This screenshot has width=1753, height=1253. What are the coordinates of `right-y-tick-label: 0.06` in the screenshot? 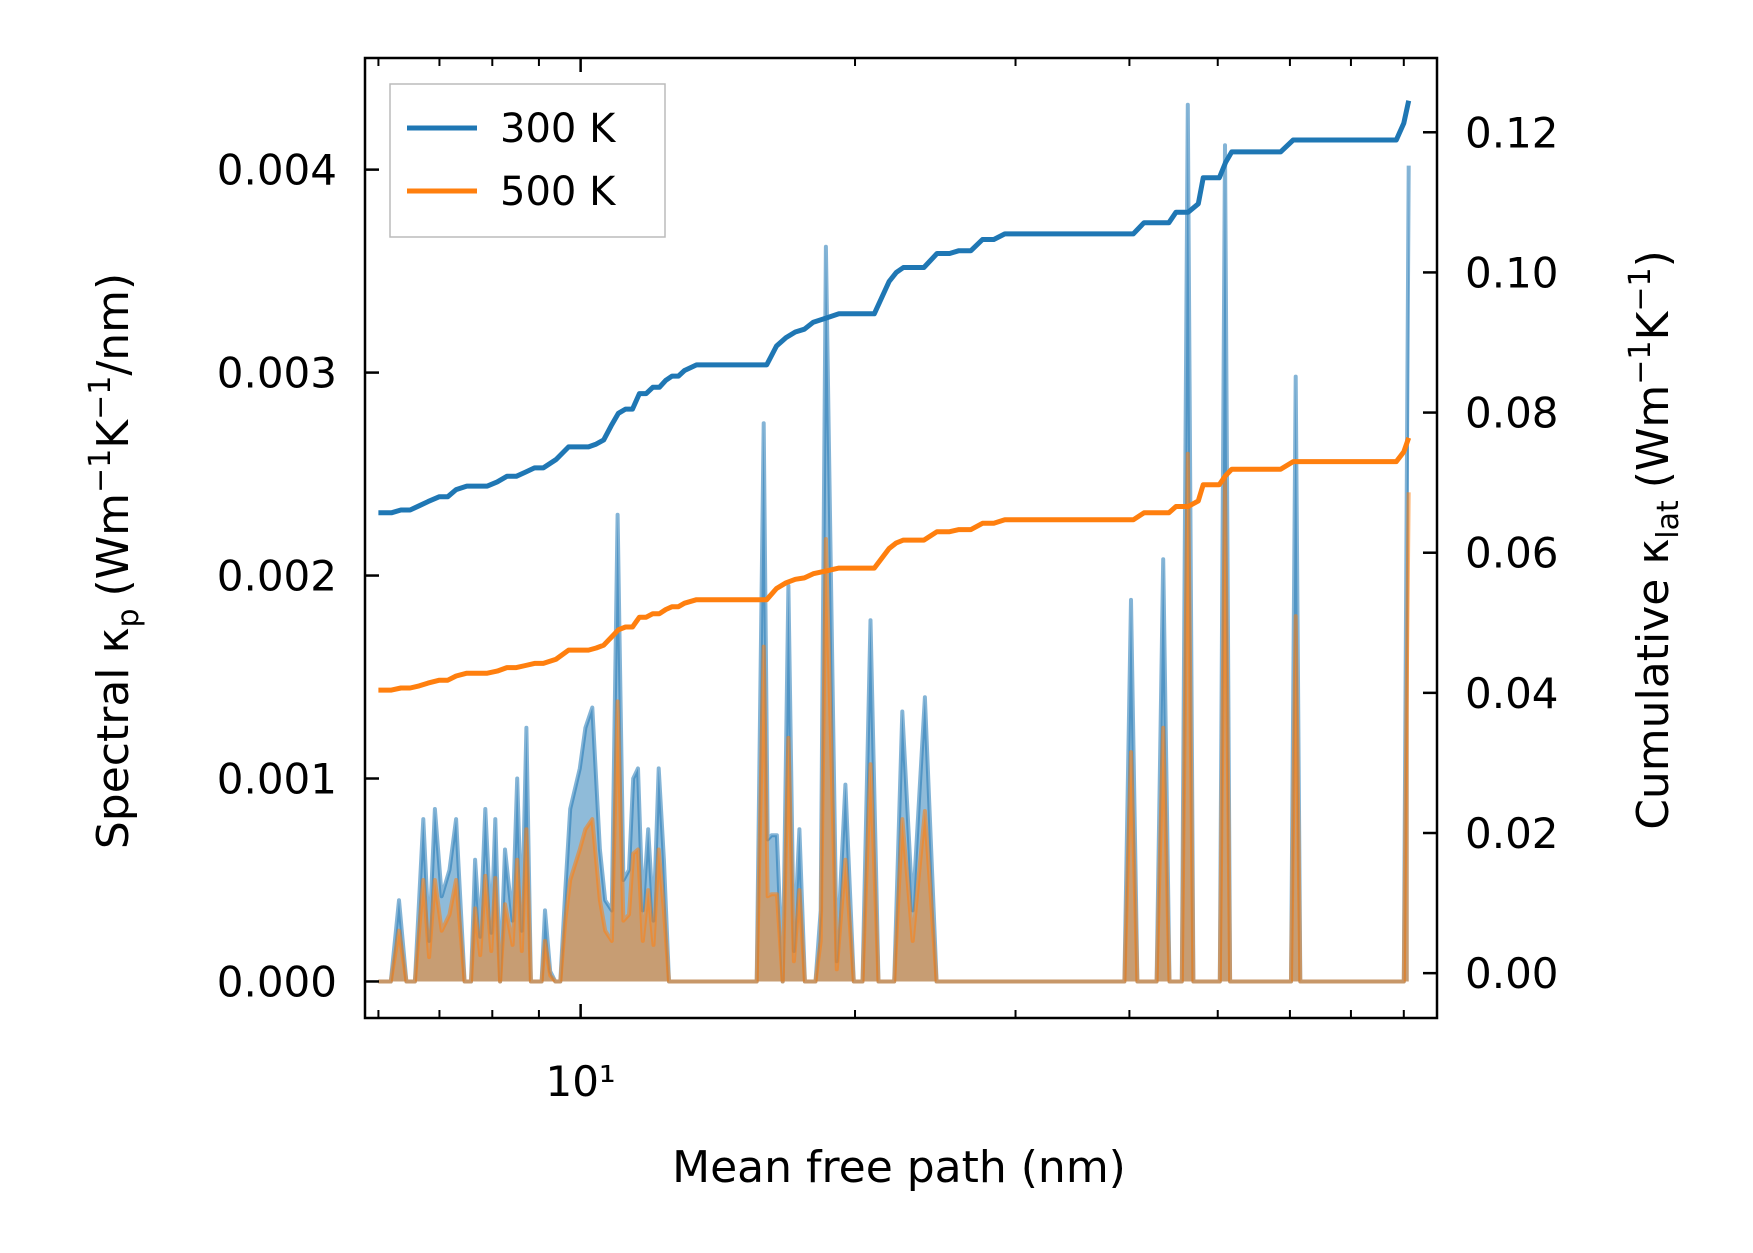 It's located at (1512, 553).